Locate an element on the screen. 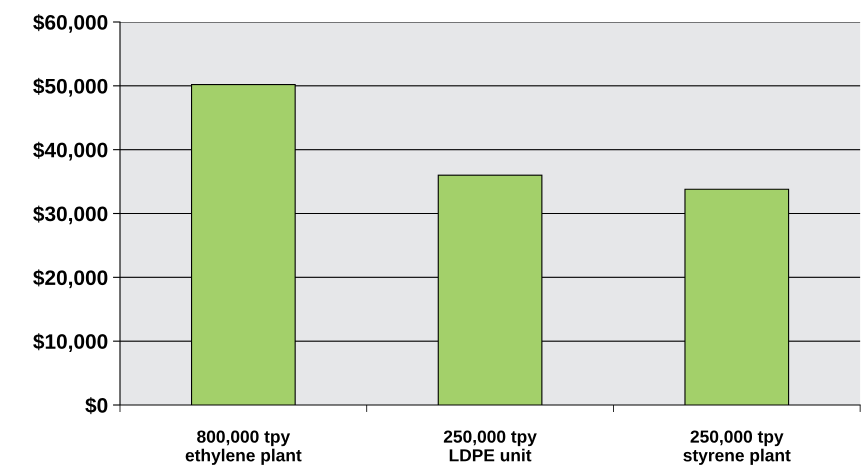 The height and width of the screenshot is (474, 861). y-tick-label: $40,000 is located at coordinates (70, 151).